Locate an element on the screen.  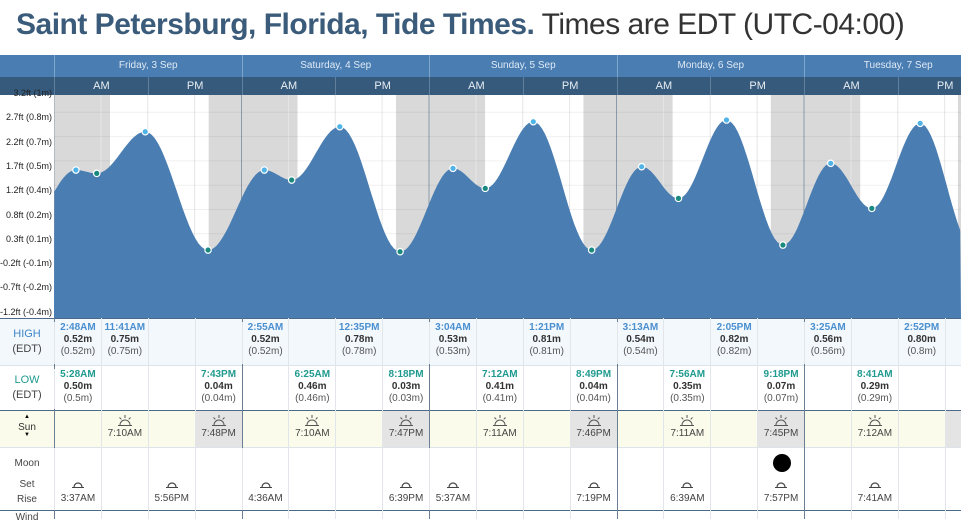
low-time: 8:41AM is located at coordinates (875, 374).